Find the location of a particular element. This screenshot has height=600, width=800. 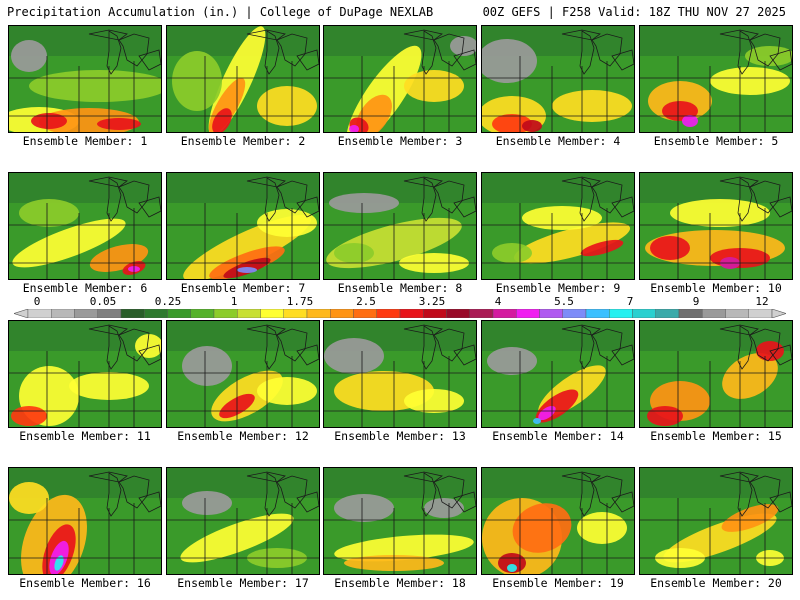

ensemble-member-label: Ensemble Member: 16 is located at coordinates (85, 583).